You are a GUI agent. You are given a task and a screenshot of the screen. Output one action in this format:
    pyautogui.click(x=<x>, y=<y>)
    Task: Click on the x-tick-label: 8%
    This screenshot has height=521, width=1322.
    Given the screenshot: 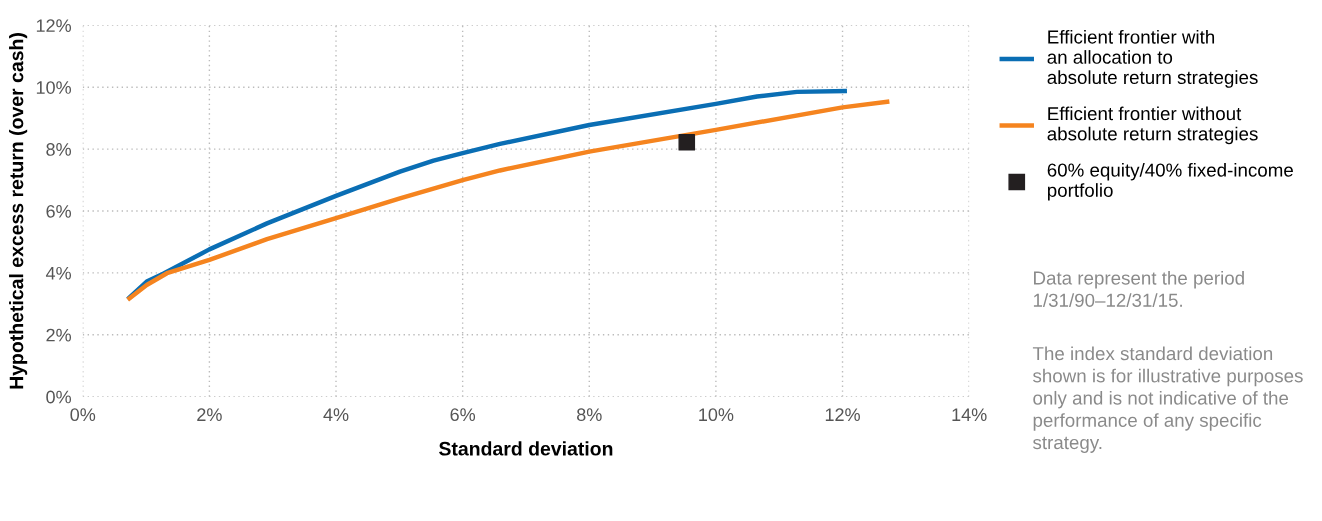 What is the action you would take?
    pyautogui.click(x=589, y=415)
    